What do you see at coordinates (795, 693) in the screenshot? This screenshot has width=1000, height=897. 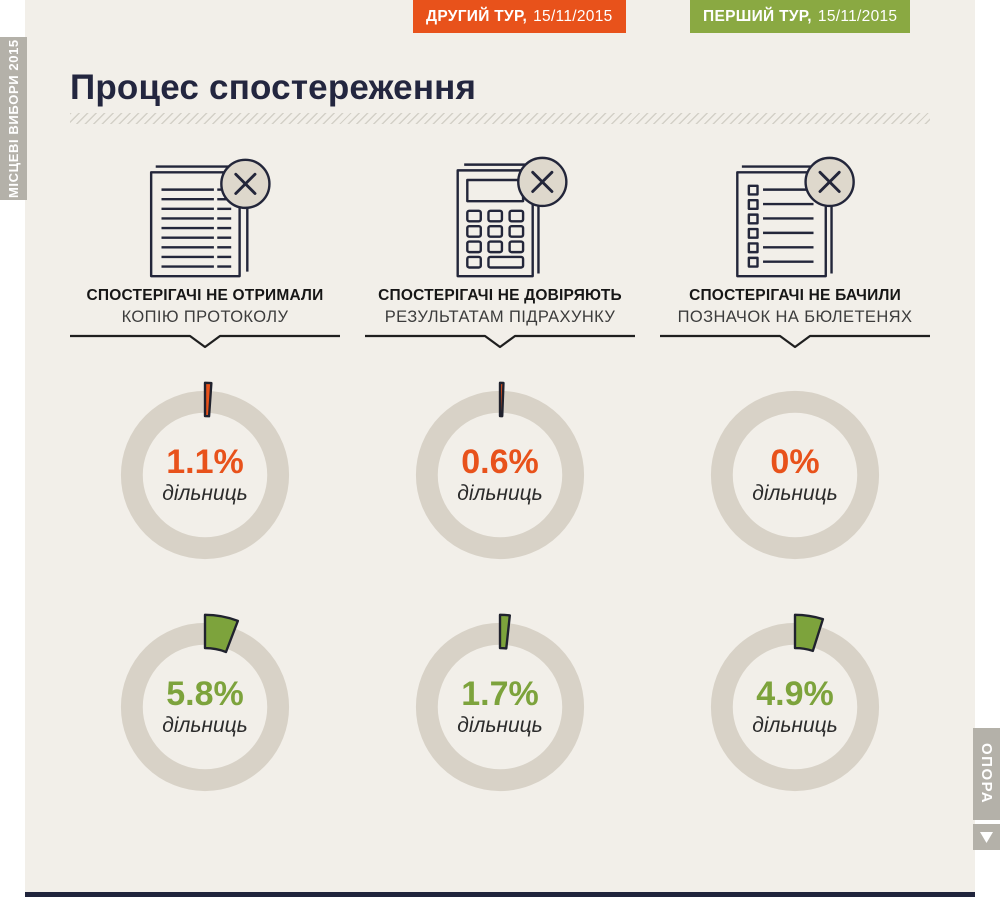 I see `donut-value: 4.9%` at bounding box center [795, 693].